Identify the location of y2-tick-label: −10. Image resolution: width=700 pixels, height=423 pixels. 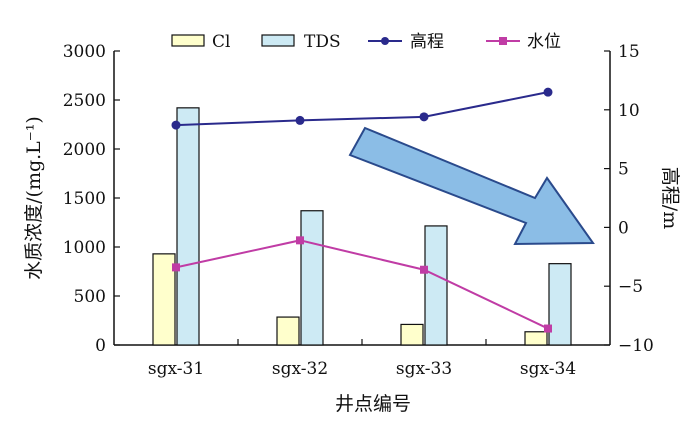
(636, 346).